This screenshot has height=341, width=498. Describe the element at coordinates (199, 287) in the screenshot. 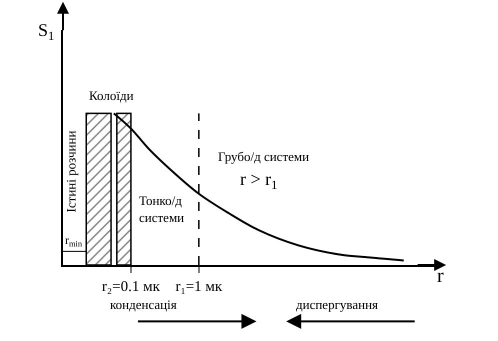

I see `x-tick-label: r₁=1 мк` at that location.